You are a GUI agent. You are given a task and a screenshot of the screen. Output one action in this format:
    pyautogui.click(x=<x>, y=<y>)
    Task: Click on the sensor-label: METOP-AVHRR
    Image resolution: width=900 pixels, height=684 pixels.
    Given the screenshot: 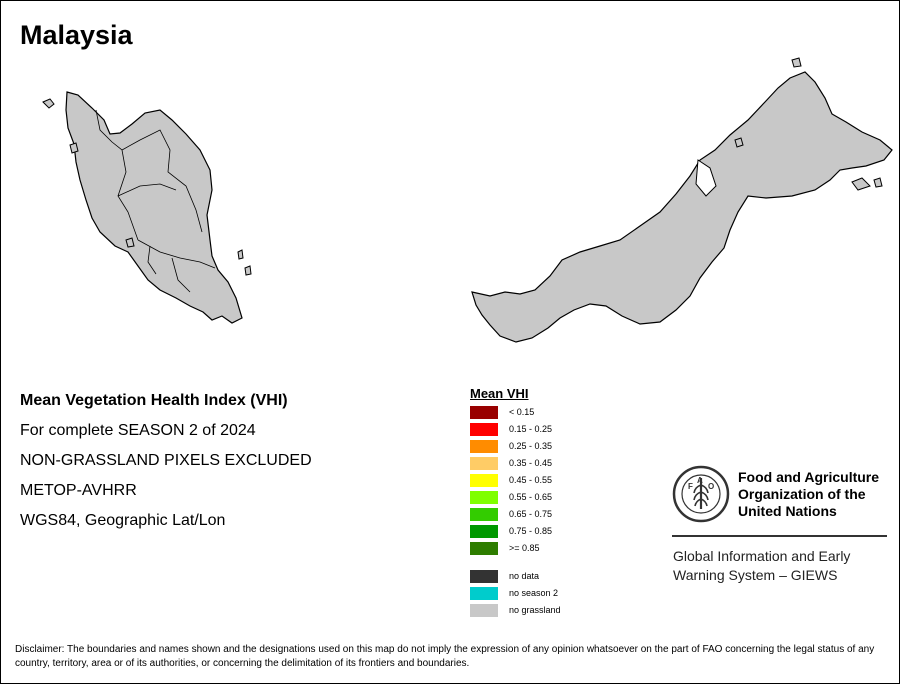 What is the action you would take?
    pyautogui.click(x=78, y=490)
    